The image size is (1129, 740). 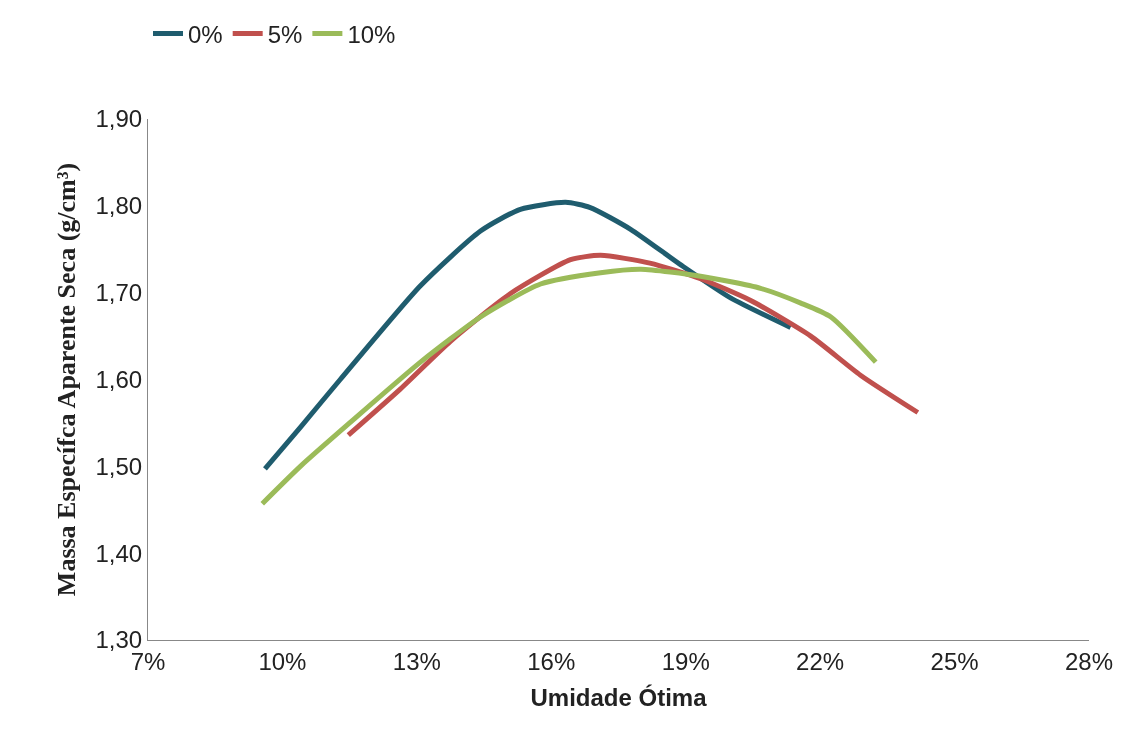 What do you see at coordinates (954, 661) in the screenshot?
I see `x-tick-label: 25%` at bounding box center [954, 661].